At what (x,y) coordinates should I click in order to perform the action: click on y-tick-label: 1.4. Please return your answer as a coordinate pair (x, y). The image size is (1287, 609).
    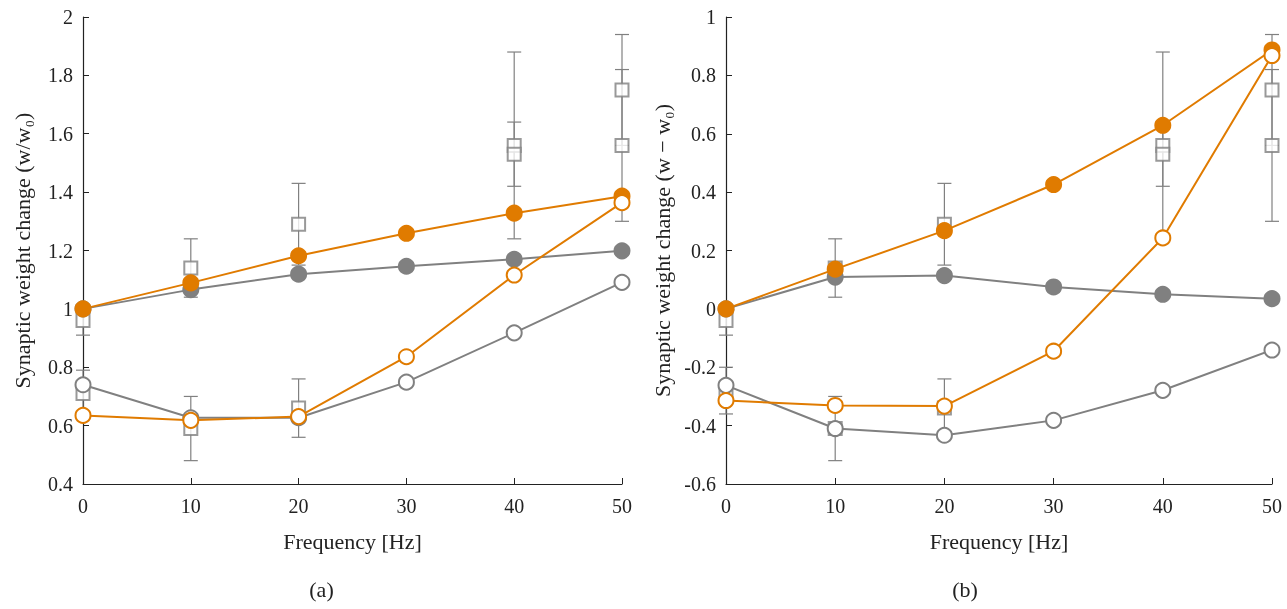
    Looking at the image, I should click on (60, 192).